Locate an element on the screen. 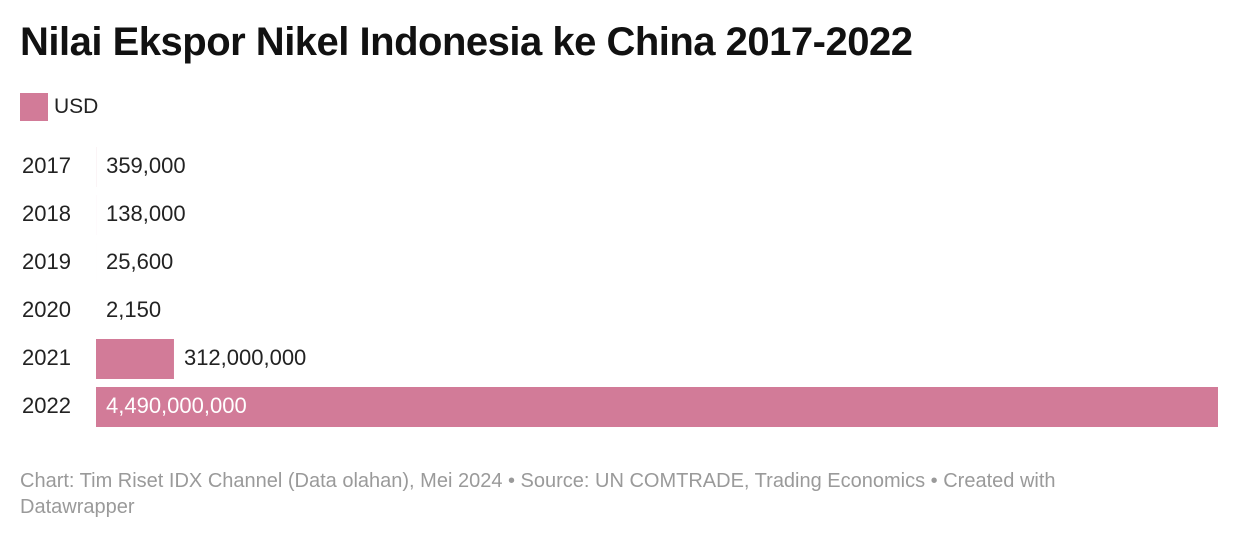 This screenshot has width=1240, height=542. category-label: 2018 is located at coordinates (46, 213).